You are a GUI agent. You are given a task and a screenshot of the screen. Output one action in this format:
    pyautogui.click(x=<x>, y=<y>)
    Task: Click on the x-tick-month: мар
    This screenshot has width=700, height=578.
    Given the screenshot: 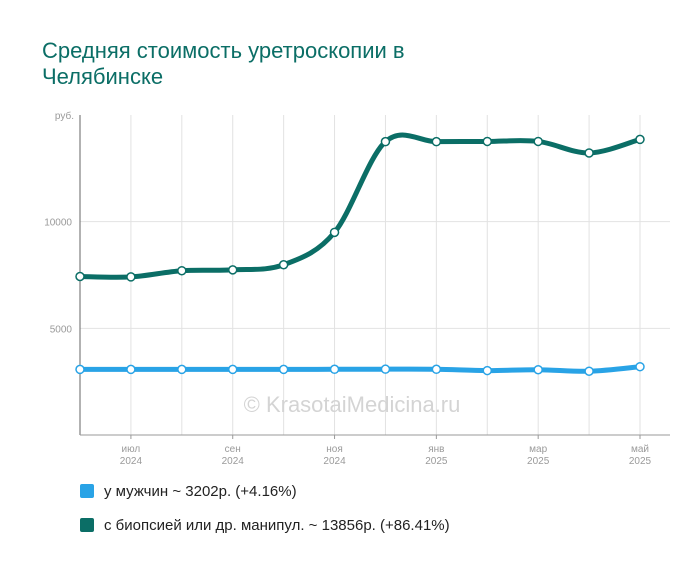 What is the action you would take?
    pyautogui.click(x=538, y=449)
    